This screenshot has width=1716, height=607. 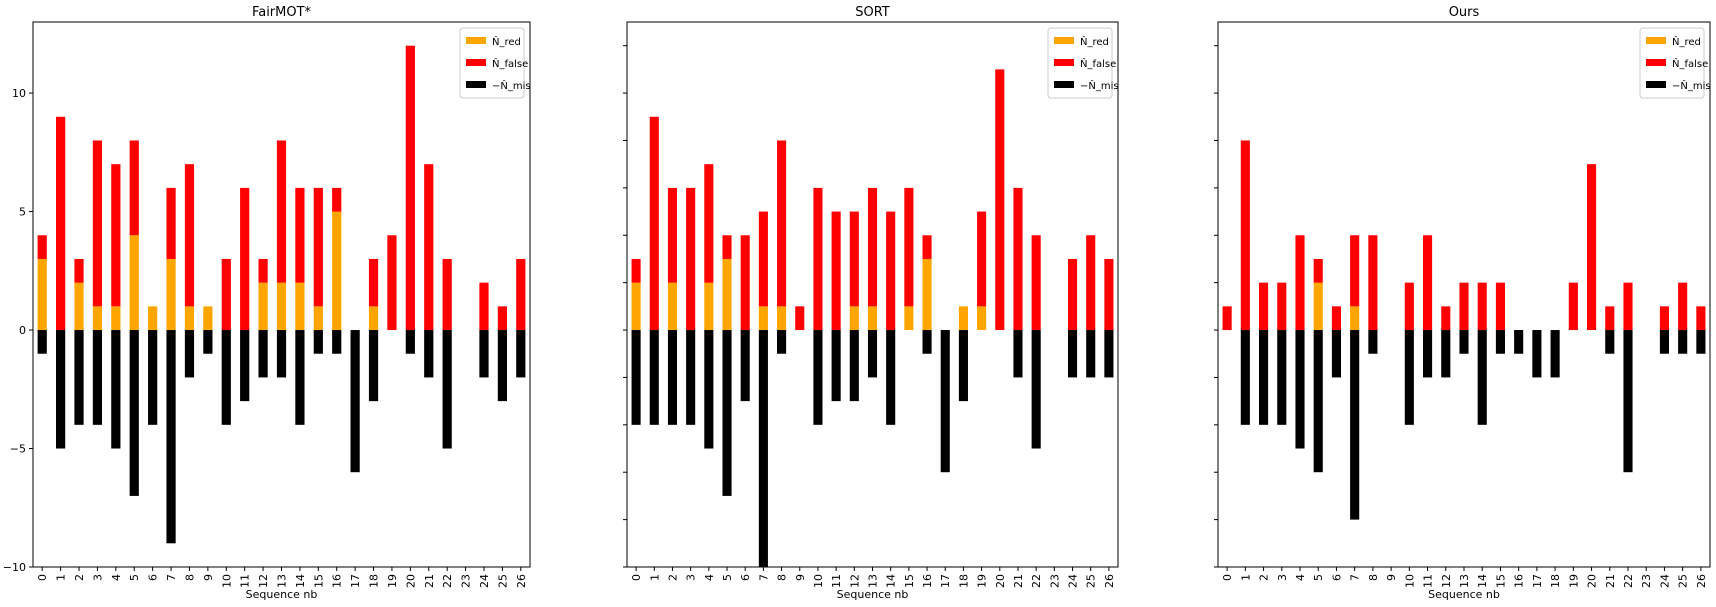 I want to click on chart-title: SORT, so click(x=872, y=12).